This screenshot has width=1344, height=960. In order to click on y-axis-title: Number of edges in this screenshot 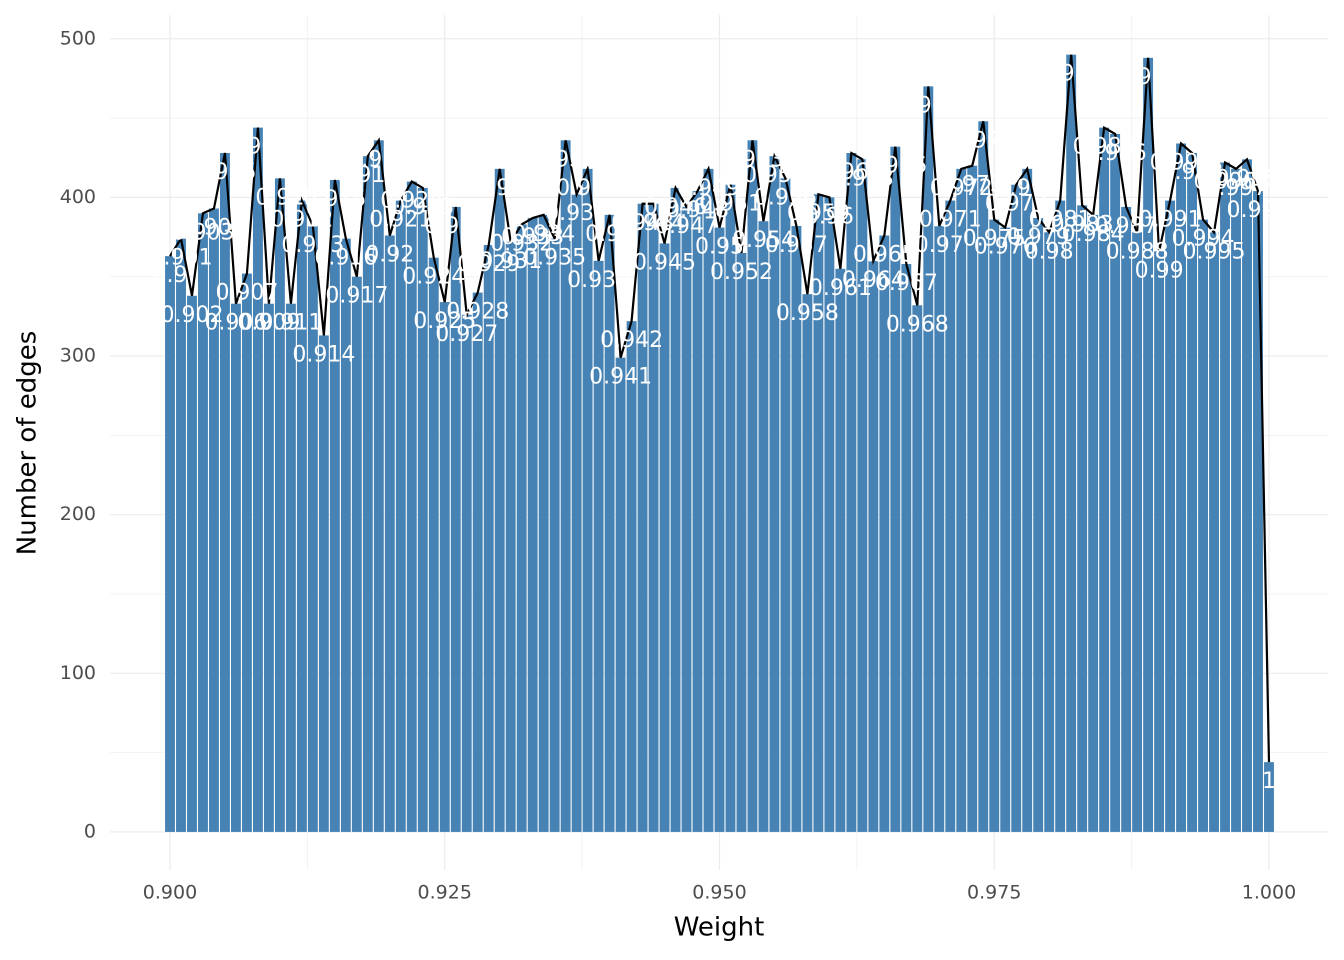, I will do `click(28, 443)`.